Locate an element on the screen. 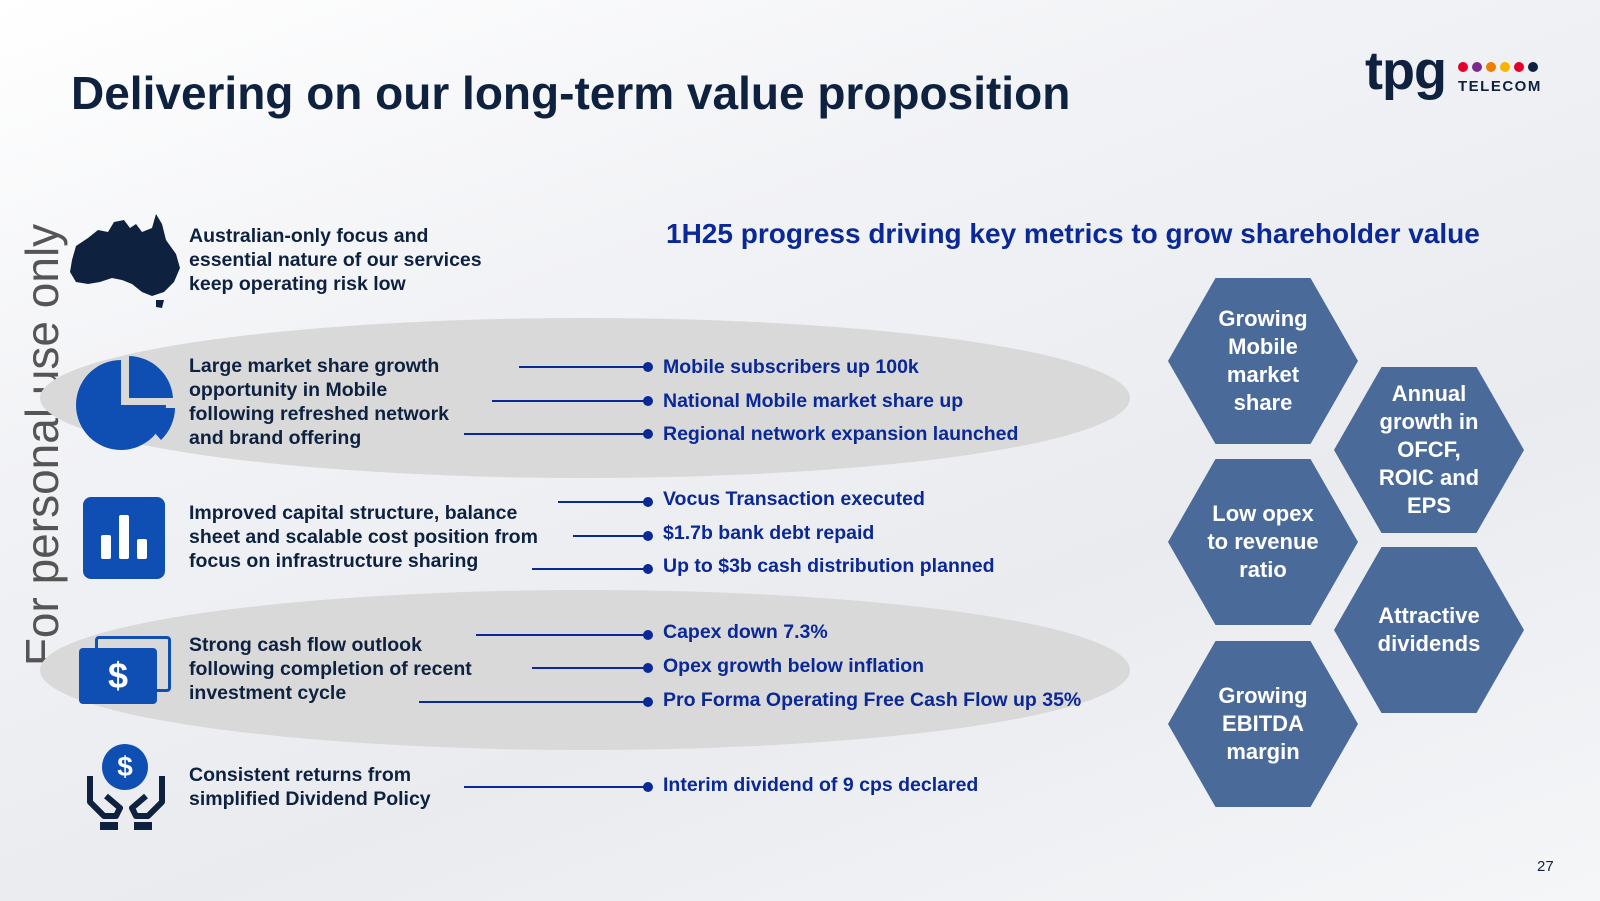 Image resolution: width=1600 pixels, height=901 pixels. hexagon-label: Low opex to revenue ratio is located at coordinates (1263, 541).